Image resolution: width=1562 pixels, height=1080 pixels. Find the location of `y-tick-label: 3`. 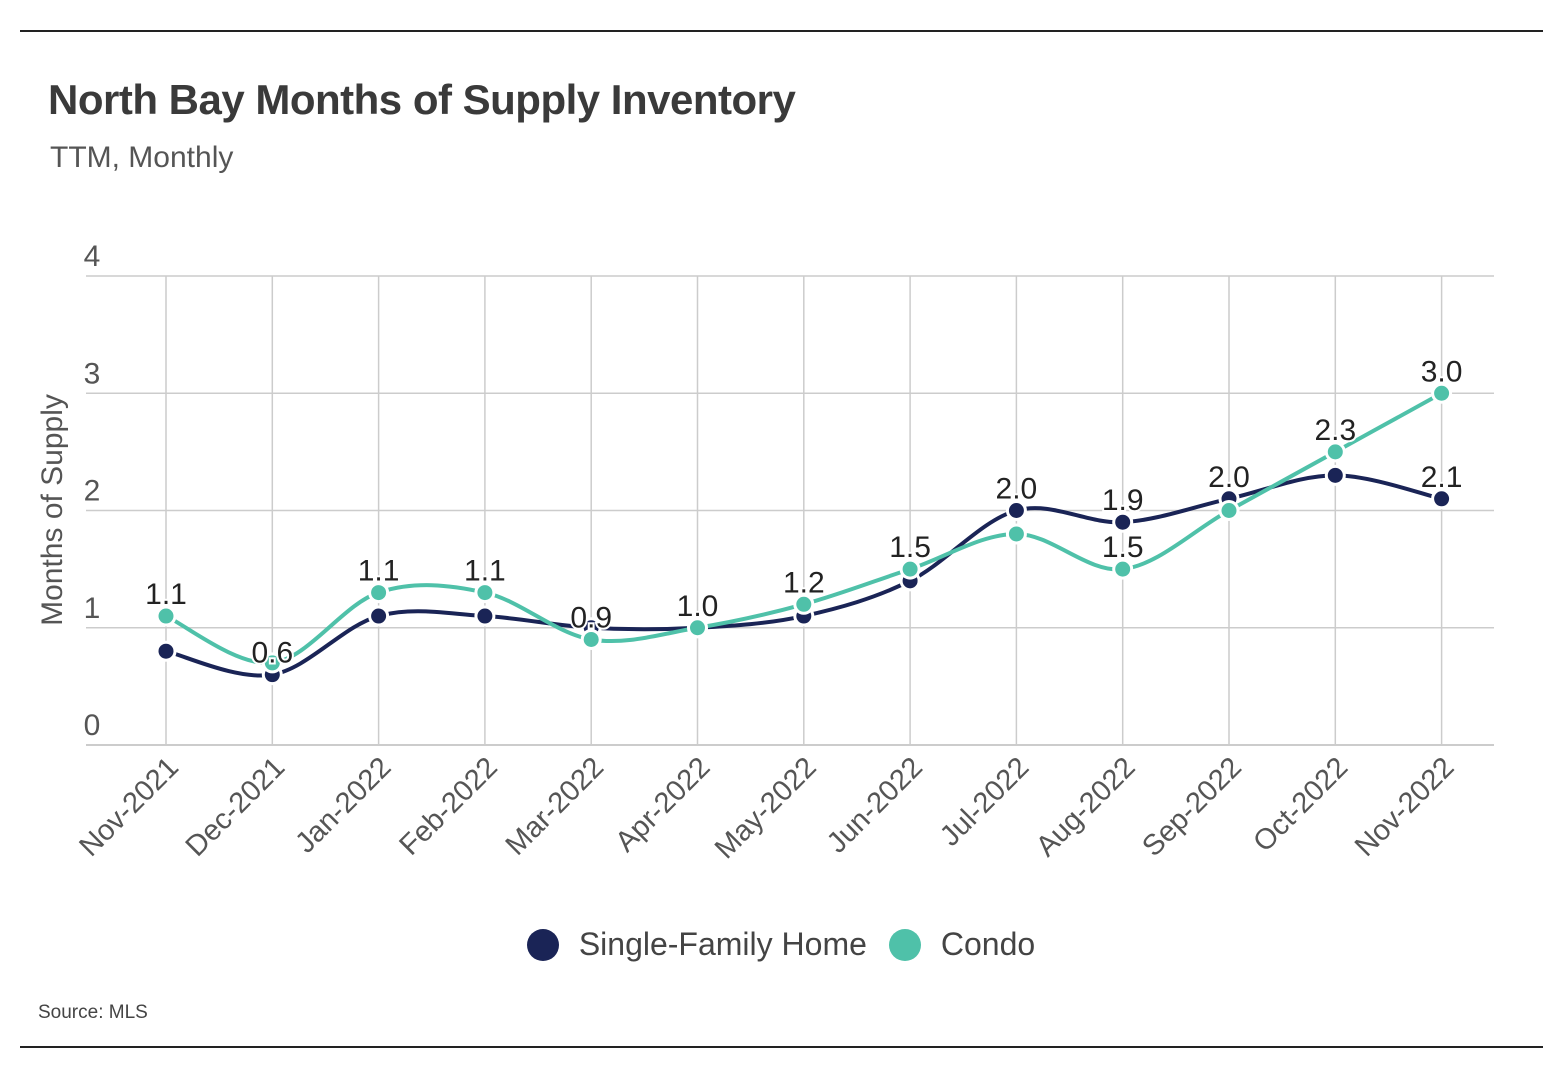

y-tick-label: 3 is located at coordinates (92, 373).